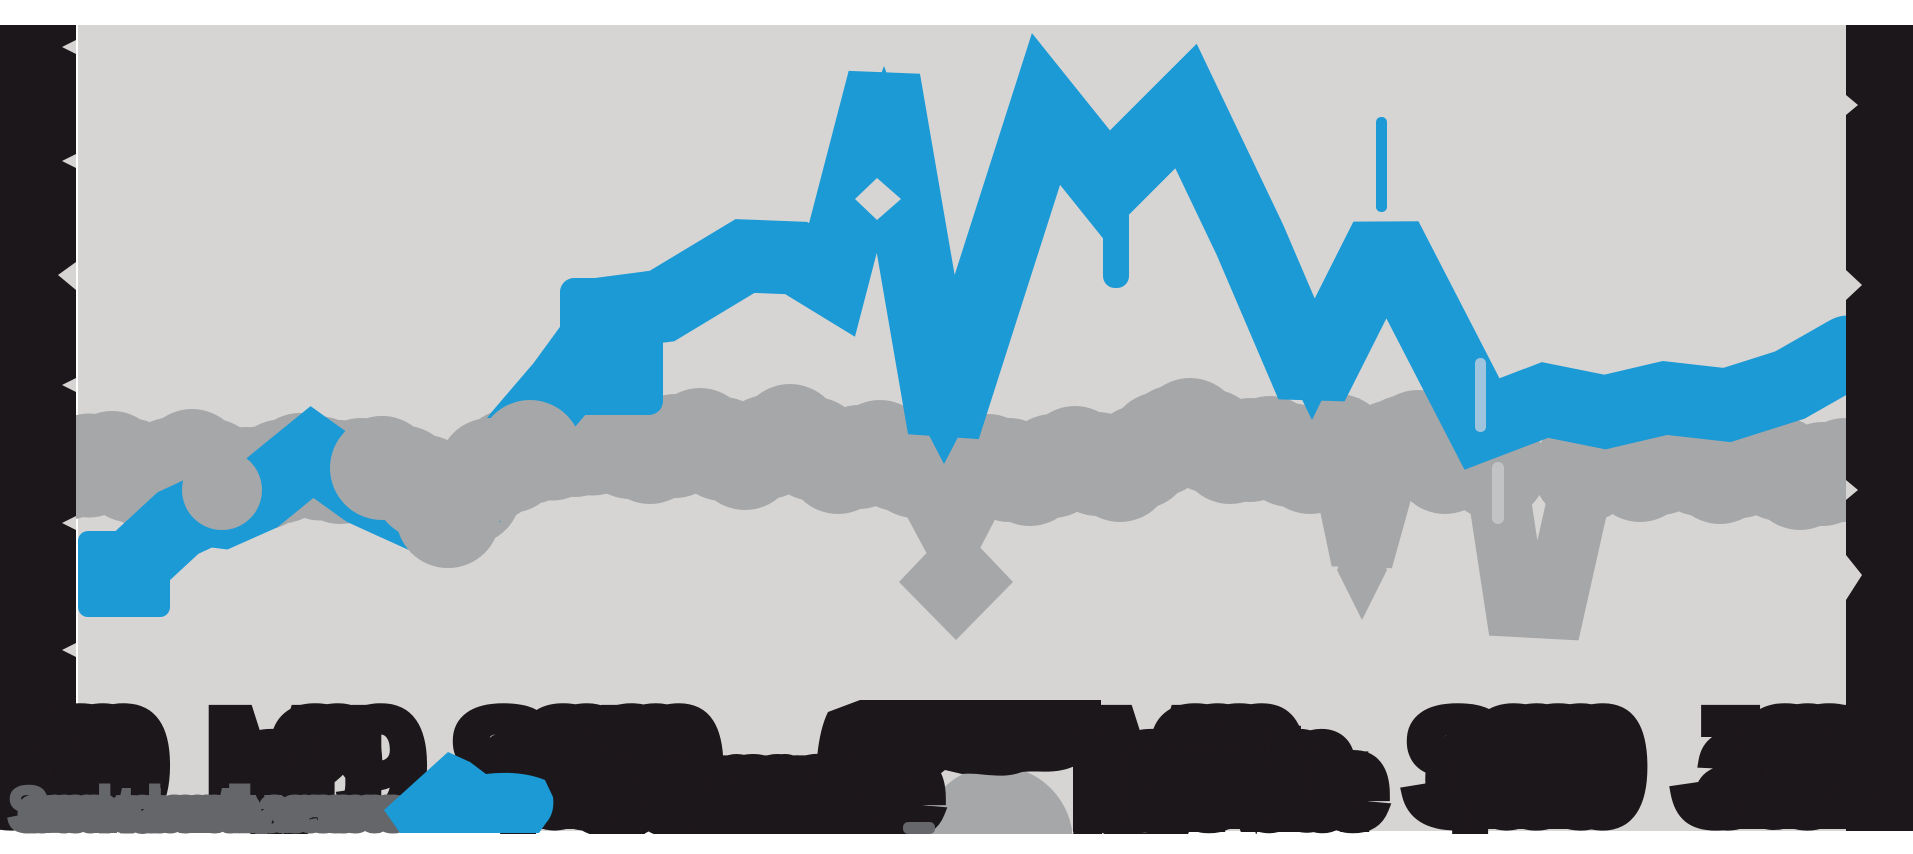  I want to click on svg-text: Consumerprice, so click(752, 783).